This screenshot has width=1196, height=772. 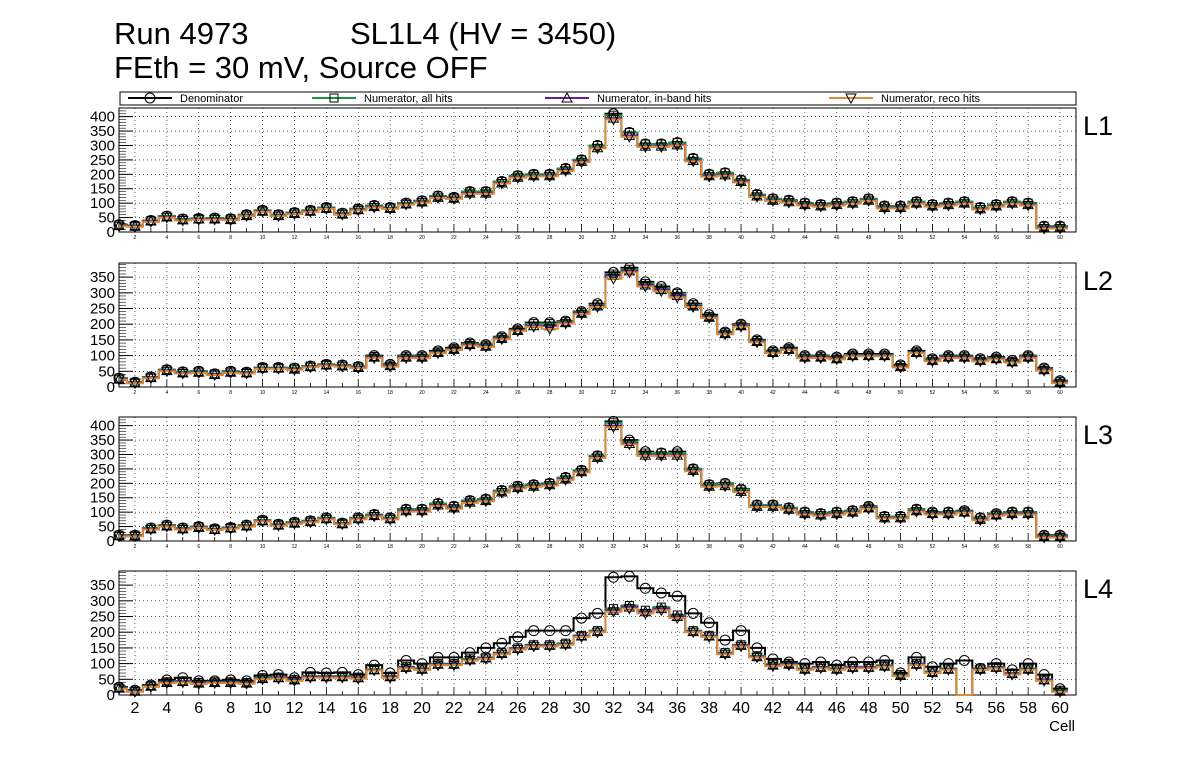 What do you see at coordinates (582, 393) in the screenshot?
I see `x-tick-label: 30` at bounding box center [582, 393].